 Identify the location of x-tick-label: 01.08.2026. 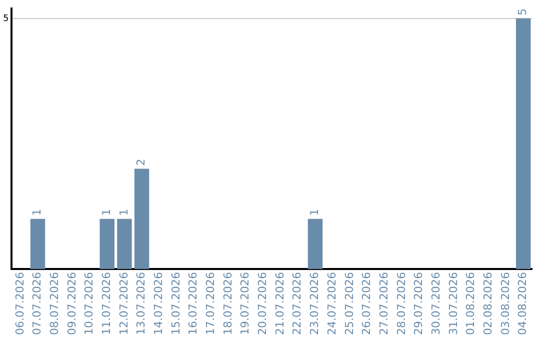
(471, 304).